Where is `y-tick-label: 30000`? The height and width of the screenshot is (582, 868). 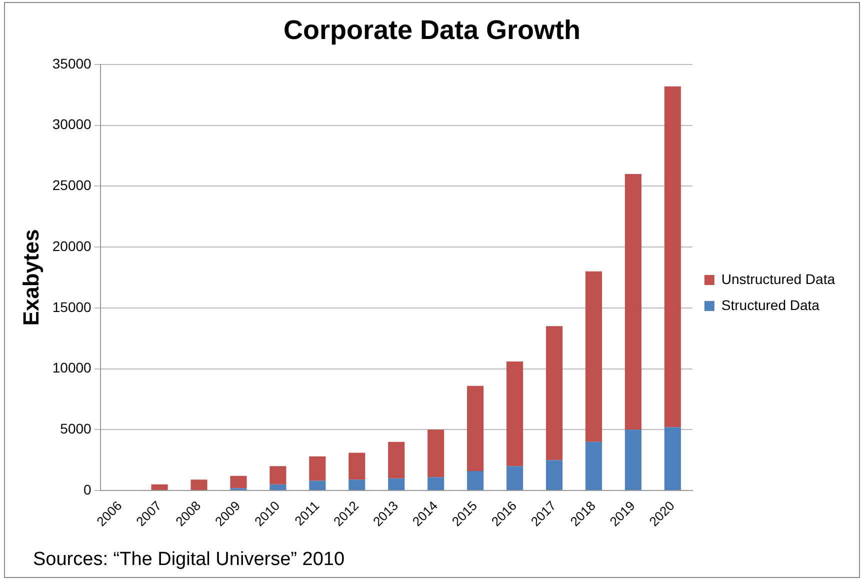 y-tick-label: 30000 is located at coordinates (72, 124).